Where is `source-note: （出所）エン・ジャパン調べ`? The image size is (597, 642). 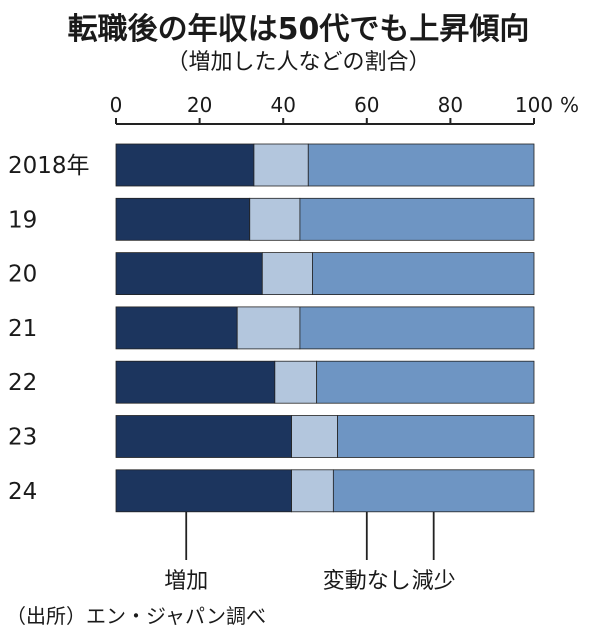
source-note: （出所）エン・ジャパン調べ is located at coordinates (136, 616).